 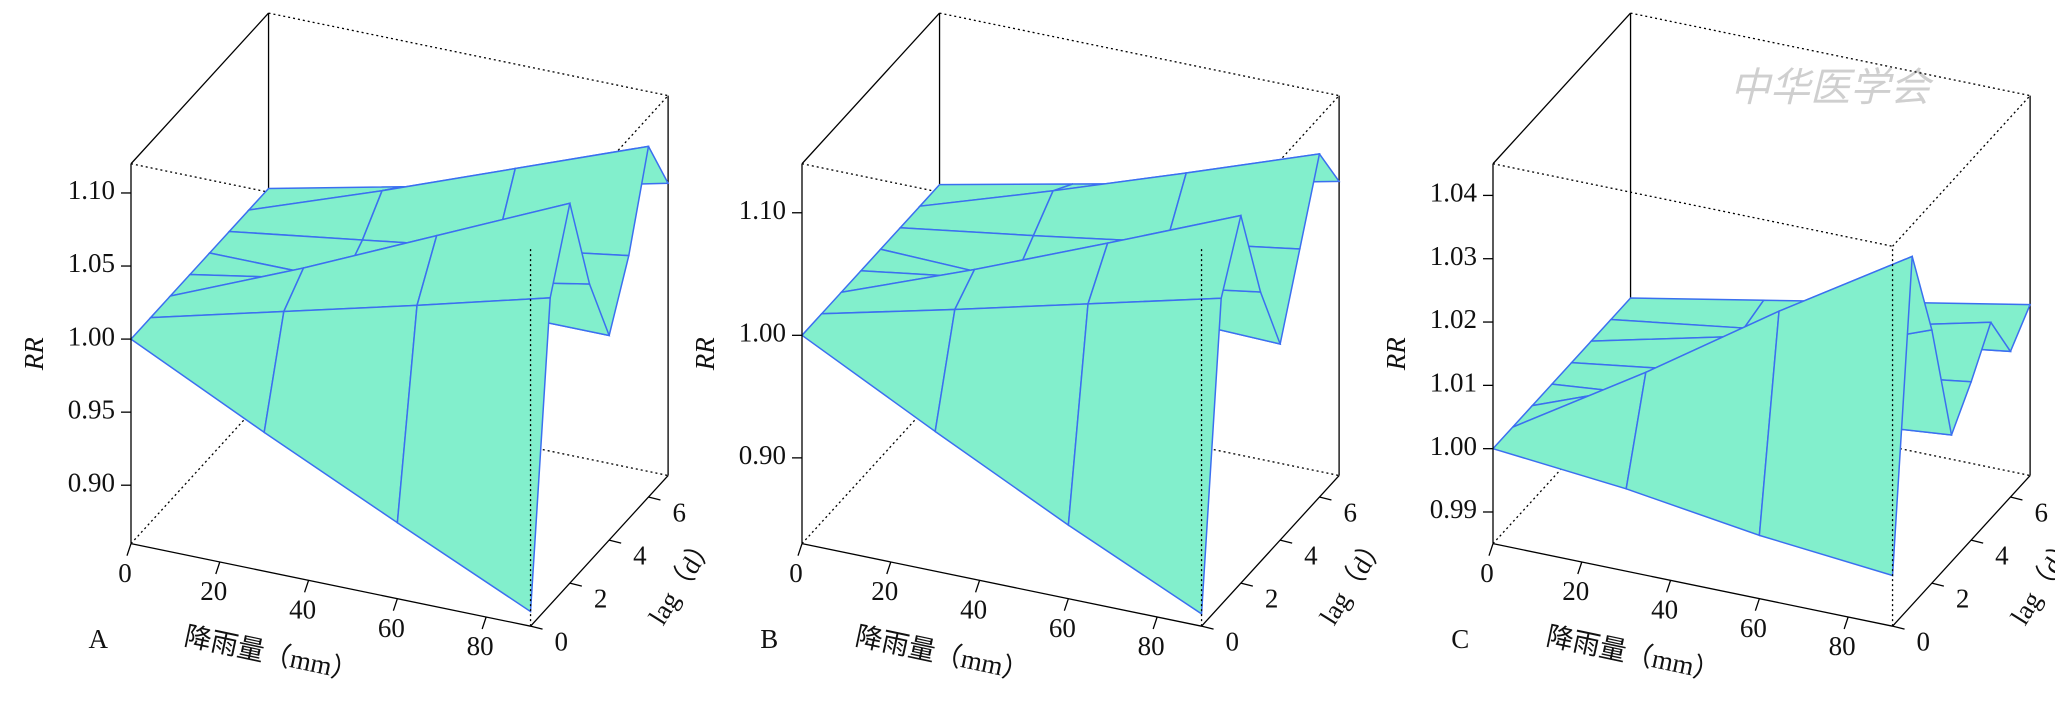 What do you see at coordinates (1832, 87) in the screenshot?
I see `watermark: 中华医学会` at bounding box center [1832, 87].